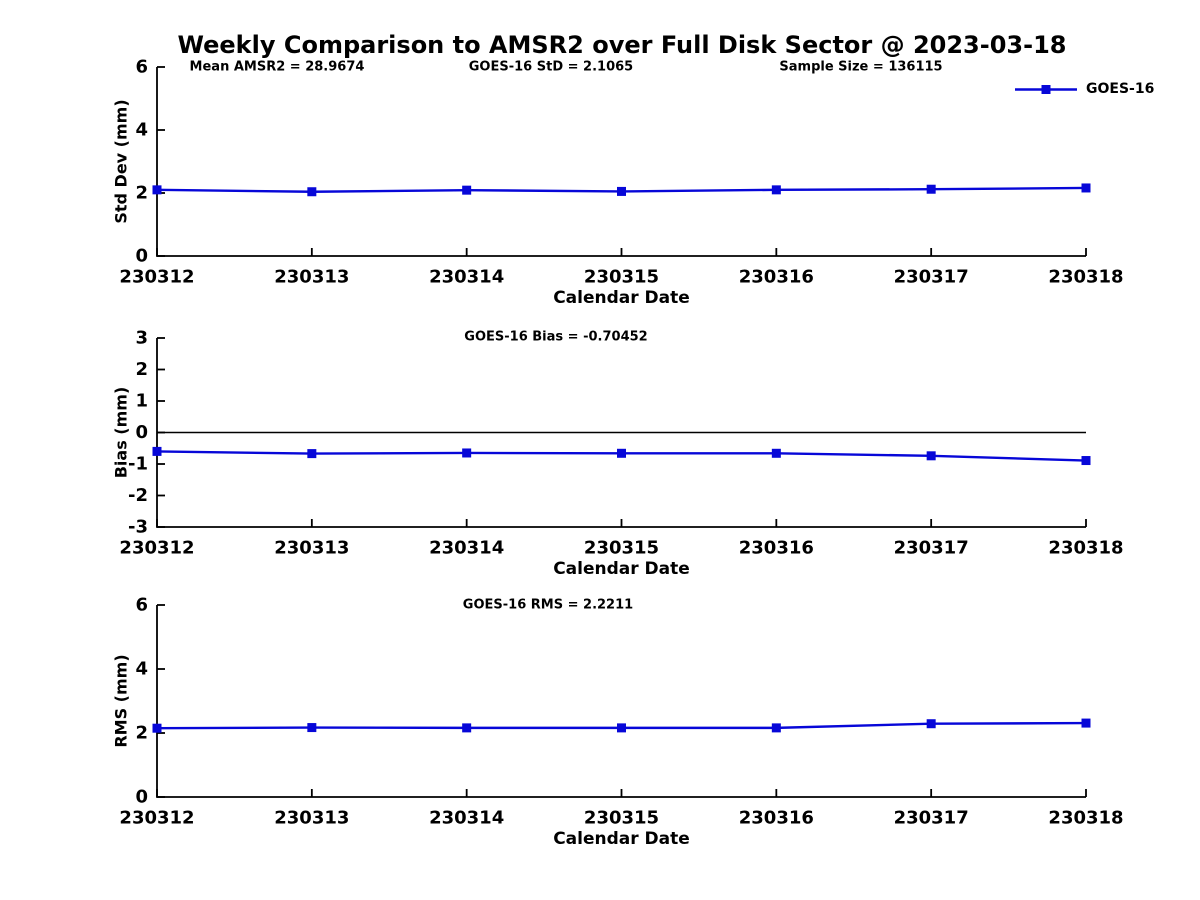  What do you see at coordinates (548, 605) in the screenshot?
I see `chart-annotation: GOES-16 RMS = 2.2211` at bounding box center [548, 605].